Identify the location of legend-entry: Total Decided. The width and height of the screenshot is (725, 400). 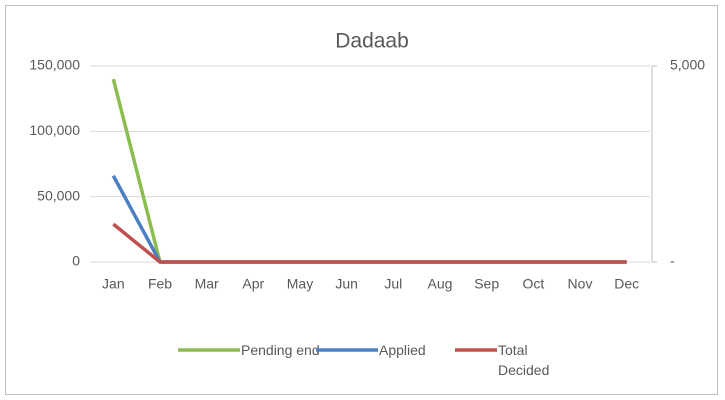
(524, 360).